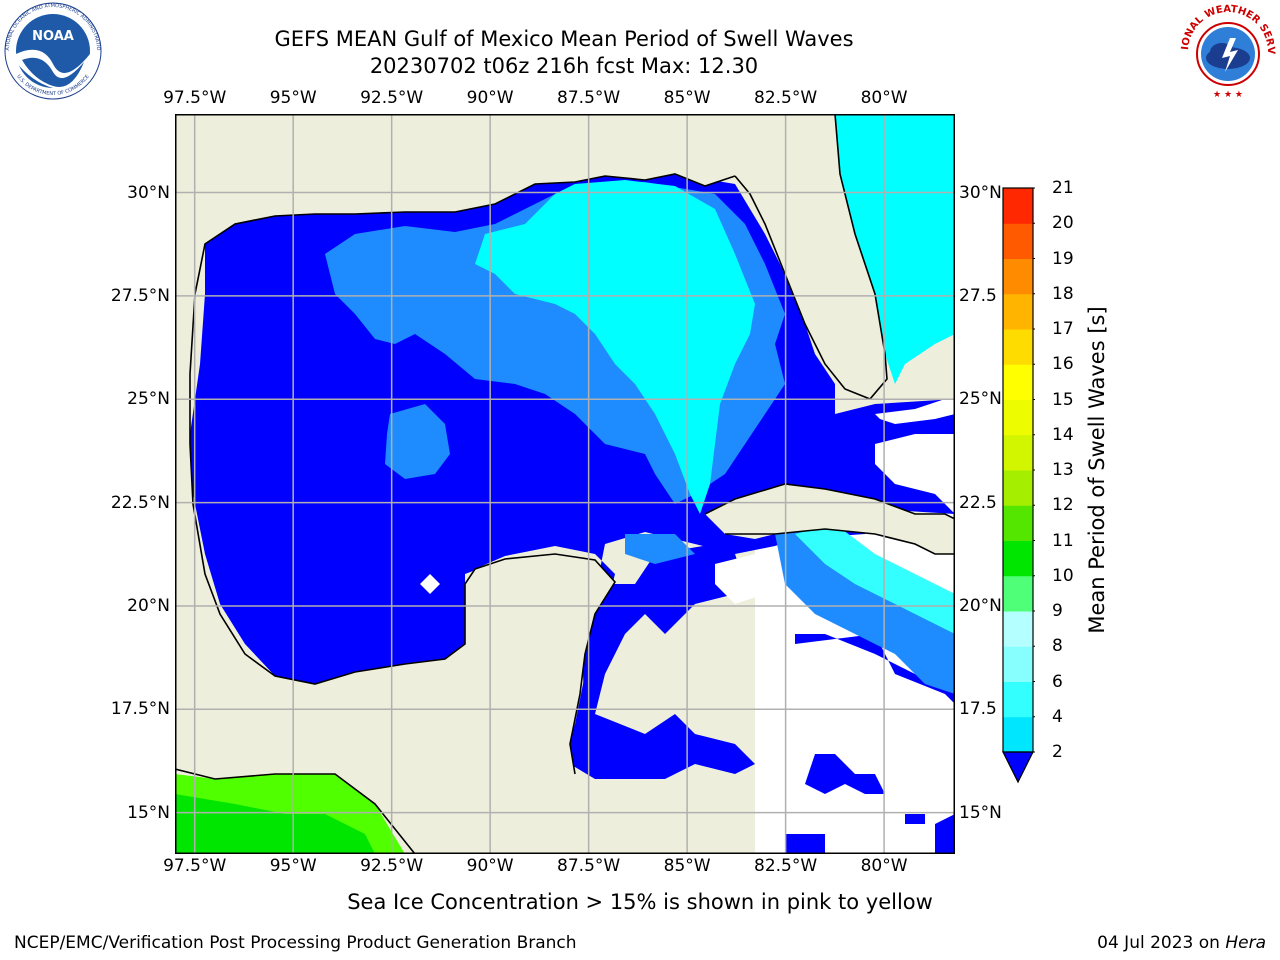 Image resolution: width=1280 pixels, height=960 pixels. What do you see at coordinates (1063, 540) in the screenshot?
I see `colorbar-tick-label: 11` at bounding box center [1063, 540].